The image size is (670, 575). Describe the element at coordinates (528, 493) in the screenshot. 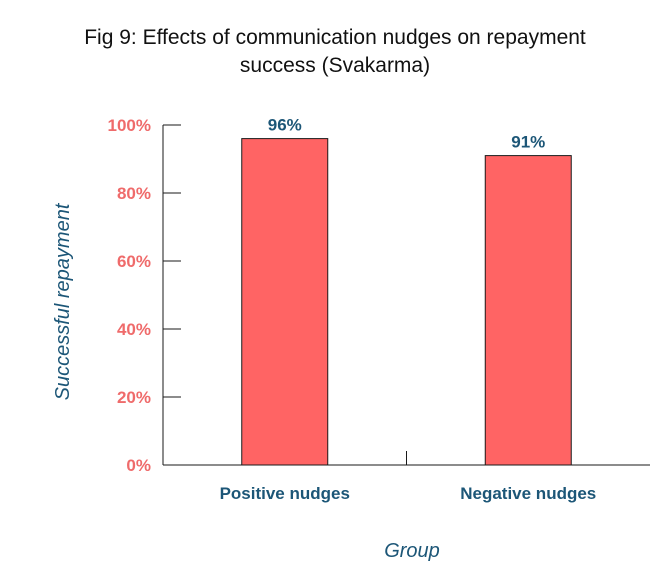

I see `x-tick-label-negative-nudges: Negative nudges` at that location.